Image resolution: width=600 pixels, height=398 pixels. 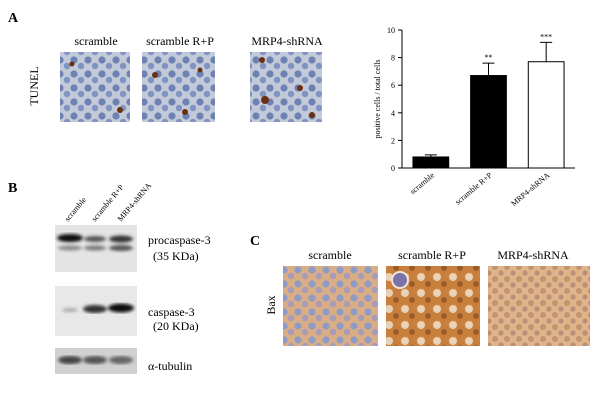 I want to click on panel-label: A, so click(x=13, y=18).